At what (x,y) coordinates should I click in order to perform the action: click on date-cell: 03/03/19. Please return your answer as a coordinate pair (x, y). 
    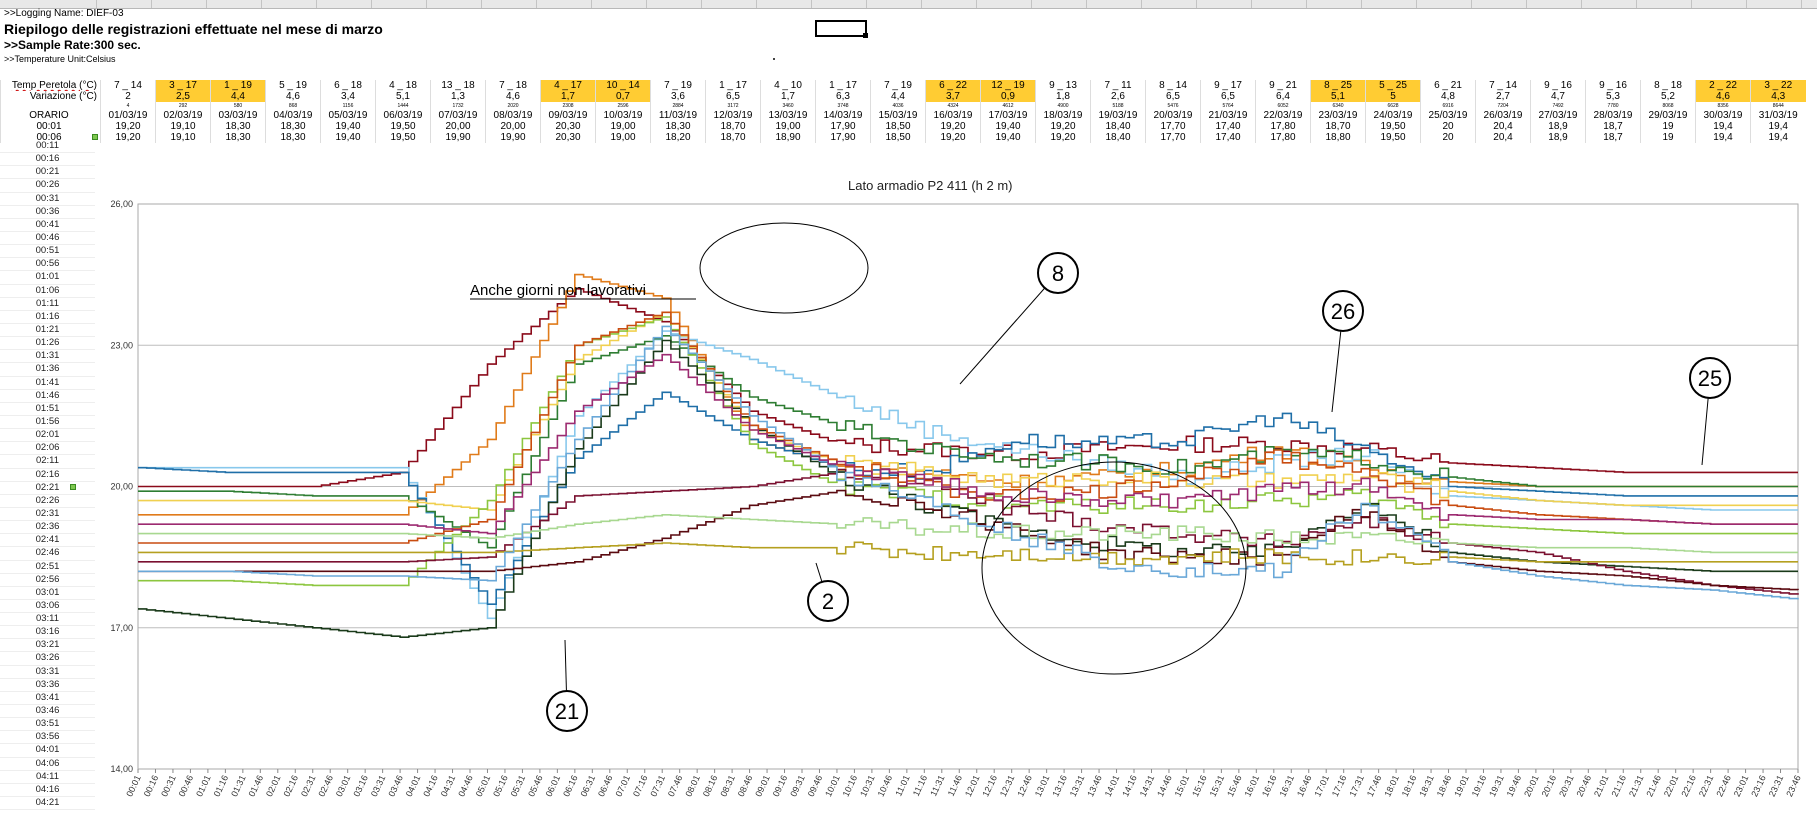
    Looking at the image, I should click on (238, 115).